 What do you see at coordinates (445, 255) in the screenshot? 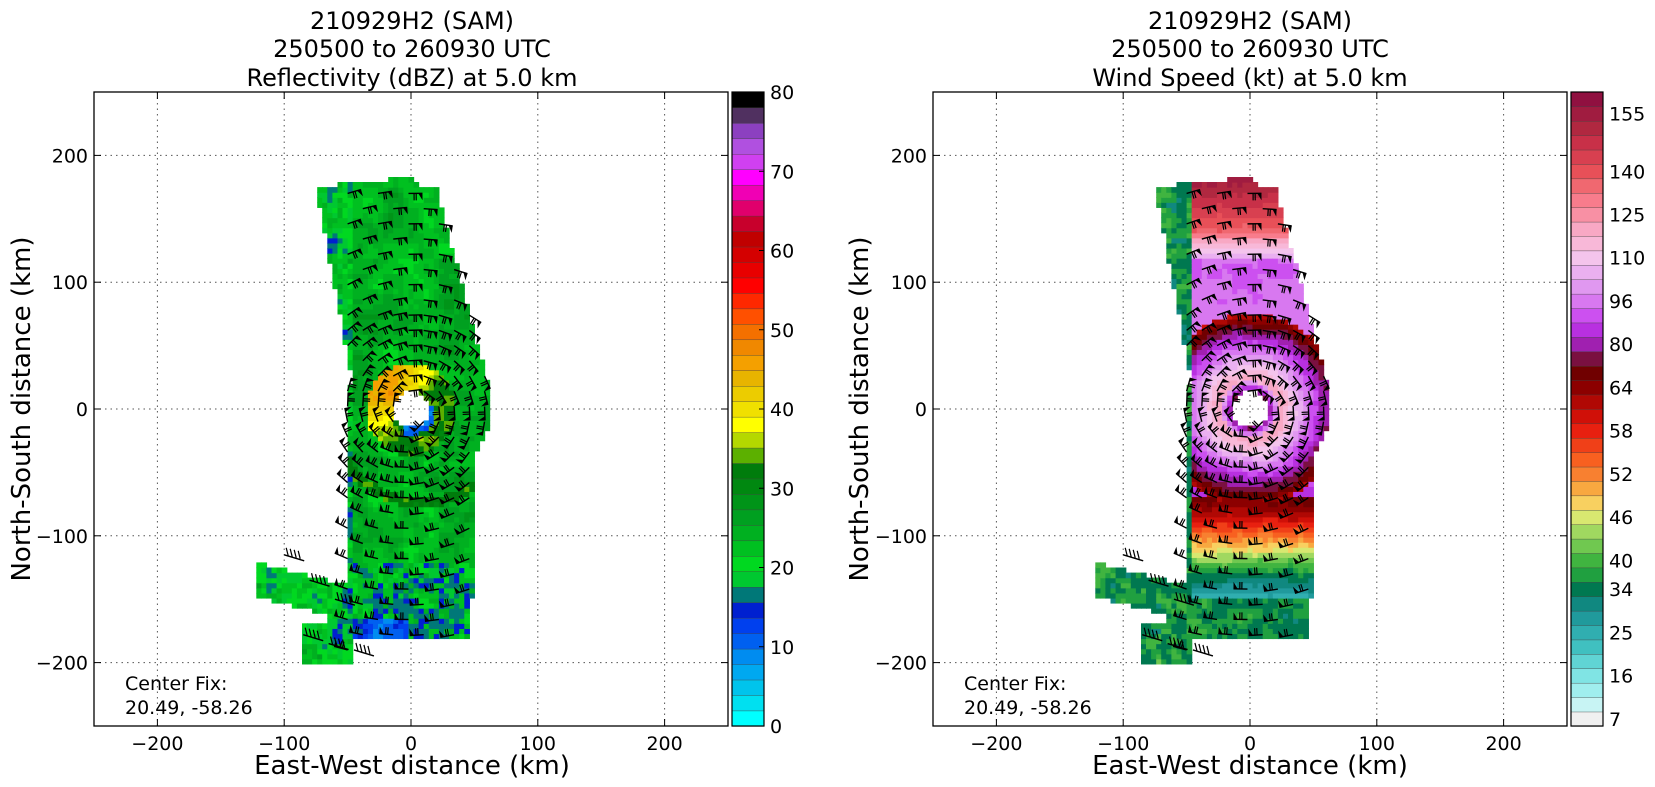
I see `barb-staff` at bounding box center [445, 255].